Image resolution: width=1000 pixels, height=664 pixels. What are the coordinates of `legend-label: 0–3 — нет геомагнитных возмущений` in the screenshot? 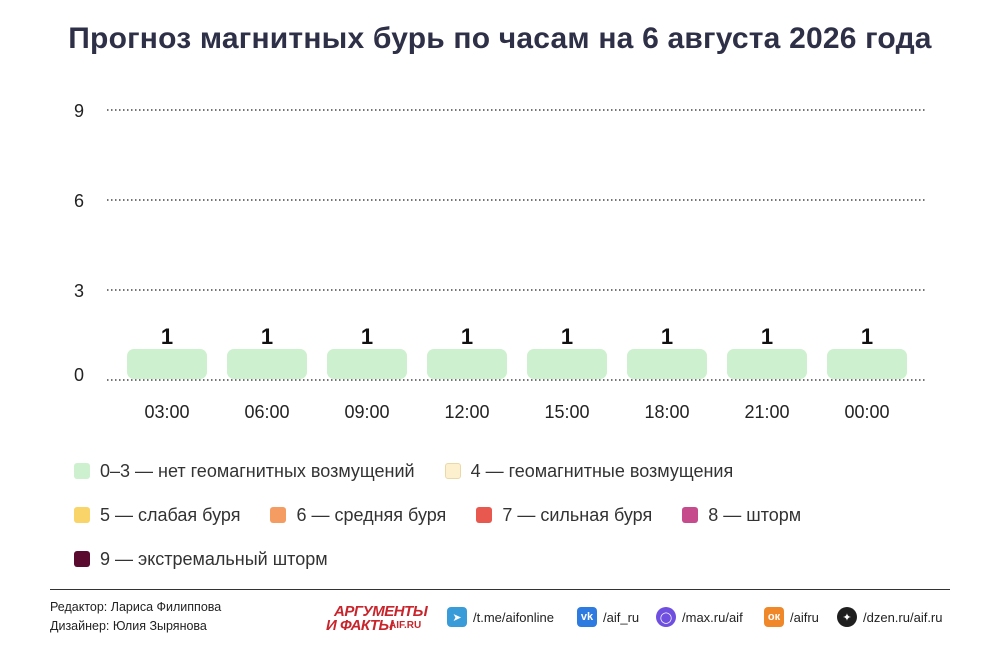 It's located at (257, 470).